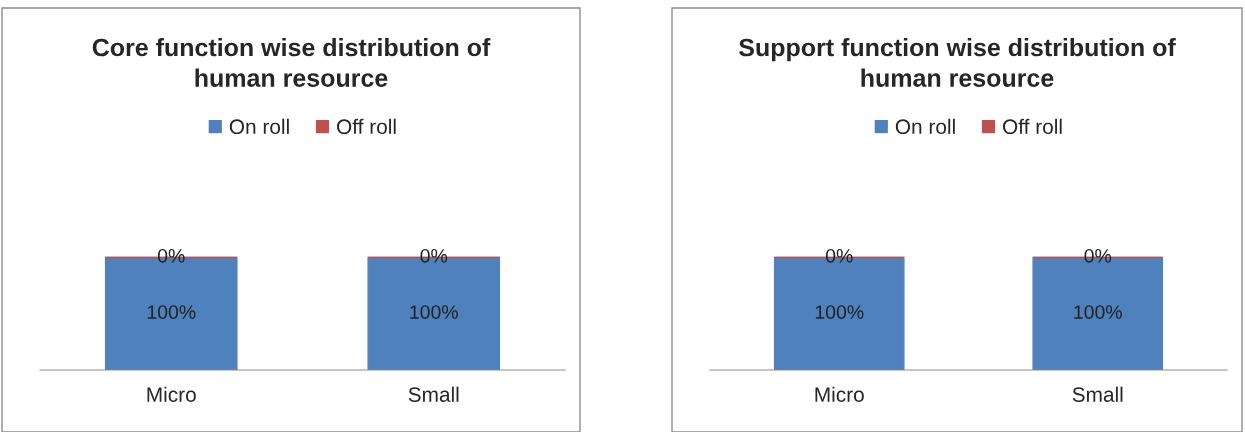  What do you see at coordinates (291, 62) in the screenshot?
I see `chart-title: Core function wise distribution of human resource` at bounding box center [291, 62].